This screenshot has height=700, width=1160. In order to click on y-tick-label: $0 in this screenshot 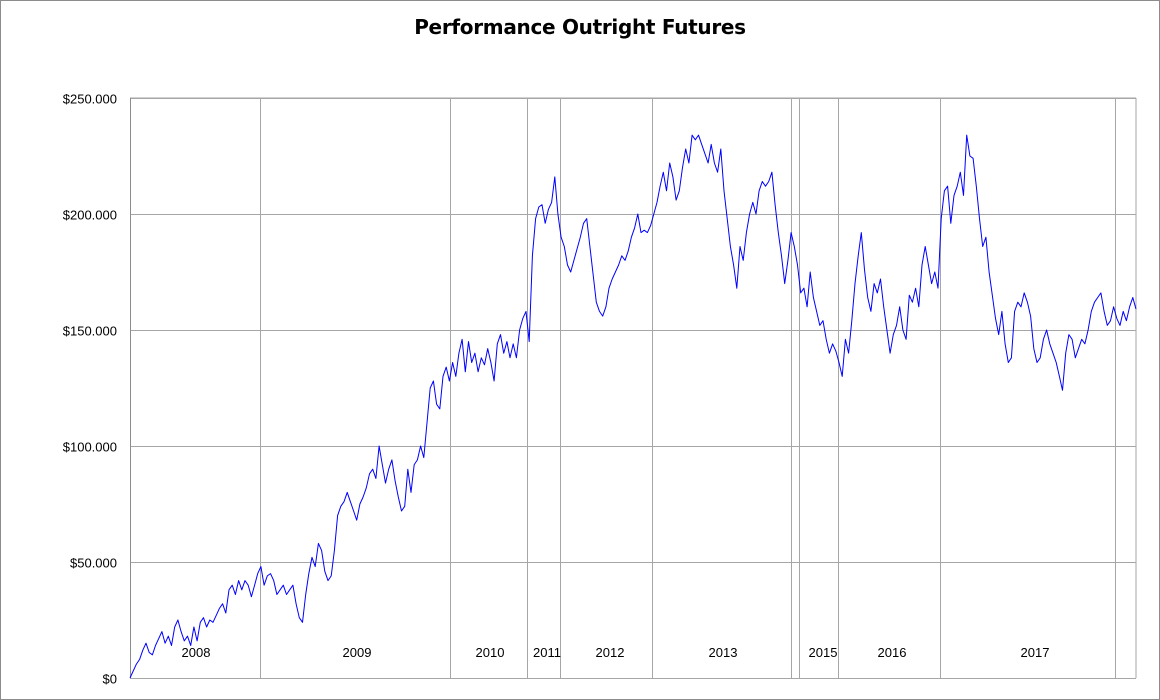, I will do `click(110, 679)`.